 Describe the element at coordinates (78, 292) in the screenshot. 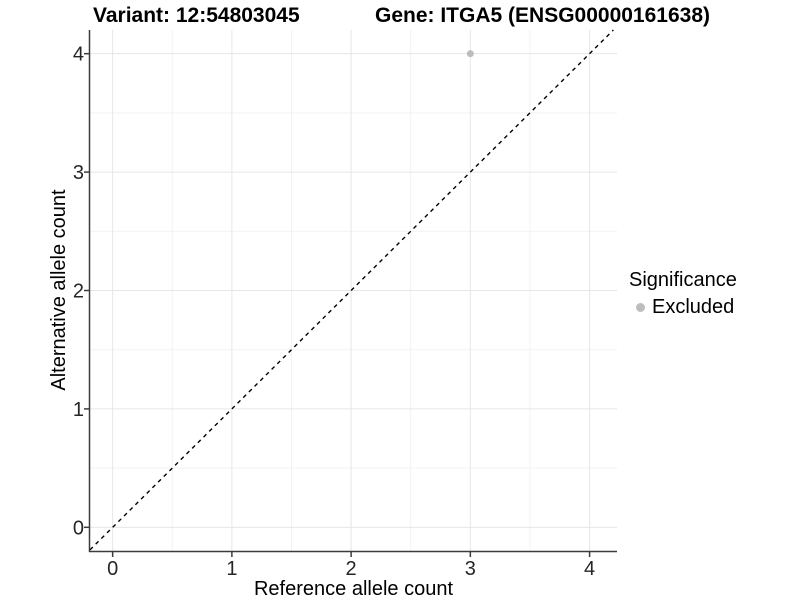

I see `y-tick-label: 2` at that location.